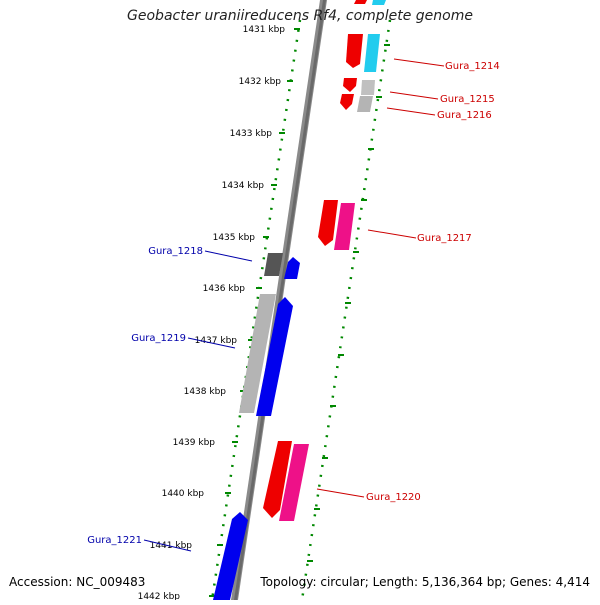 This screenshot has width=600, height=605. Describe the element at coordinates (114, 540) in the screenshot. I see `gene-label-gura-1221: Gura_1221` at that location.